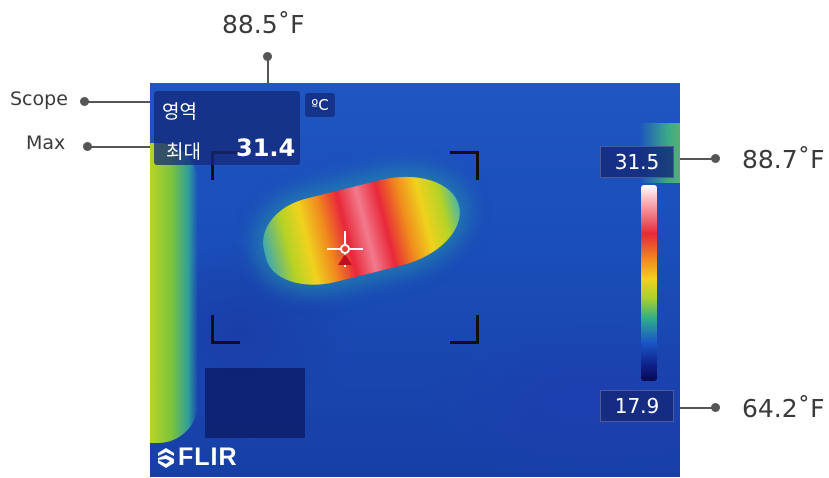 The height and width of the screenshot is (478, 829). I want to click on cold-region, so click(255, 403).